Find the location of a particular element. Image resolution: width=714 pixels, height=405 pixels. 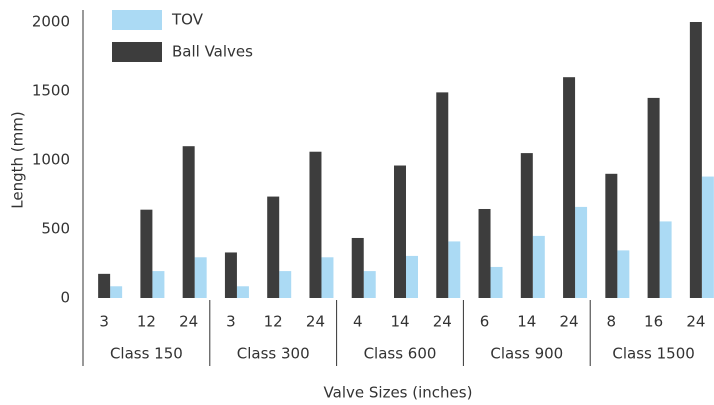

group-label: Class 900 is located at coordinates (526, 354).